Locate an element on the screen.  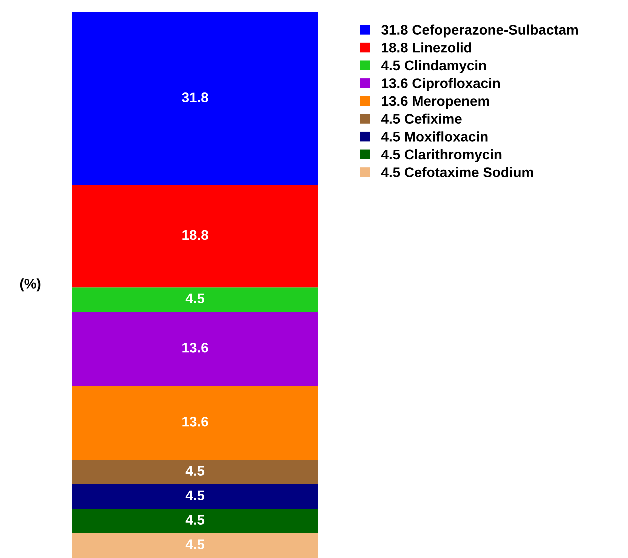
legend-label: 18.8 Linezolid is located at coordinates (427, 47).